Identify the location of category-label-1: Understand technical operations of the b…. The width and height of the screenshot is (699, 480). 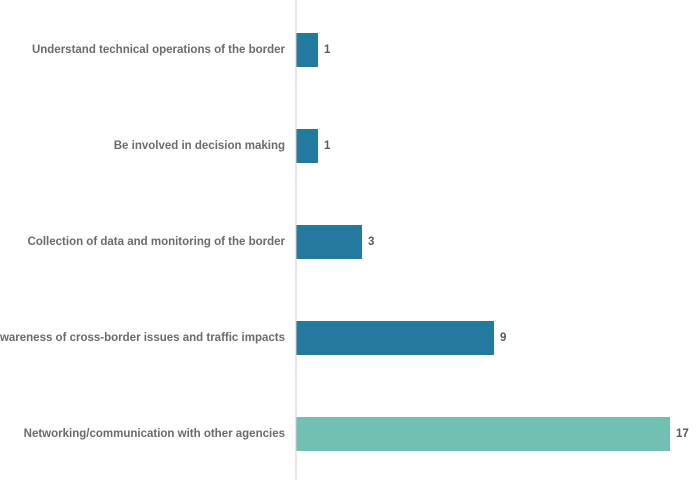
(159, 50).